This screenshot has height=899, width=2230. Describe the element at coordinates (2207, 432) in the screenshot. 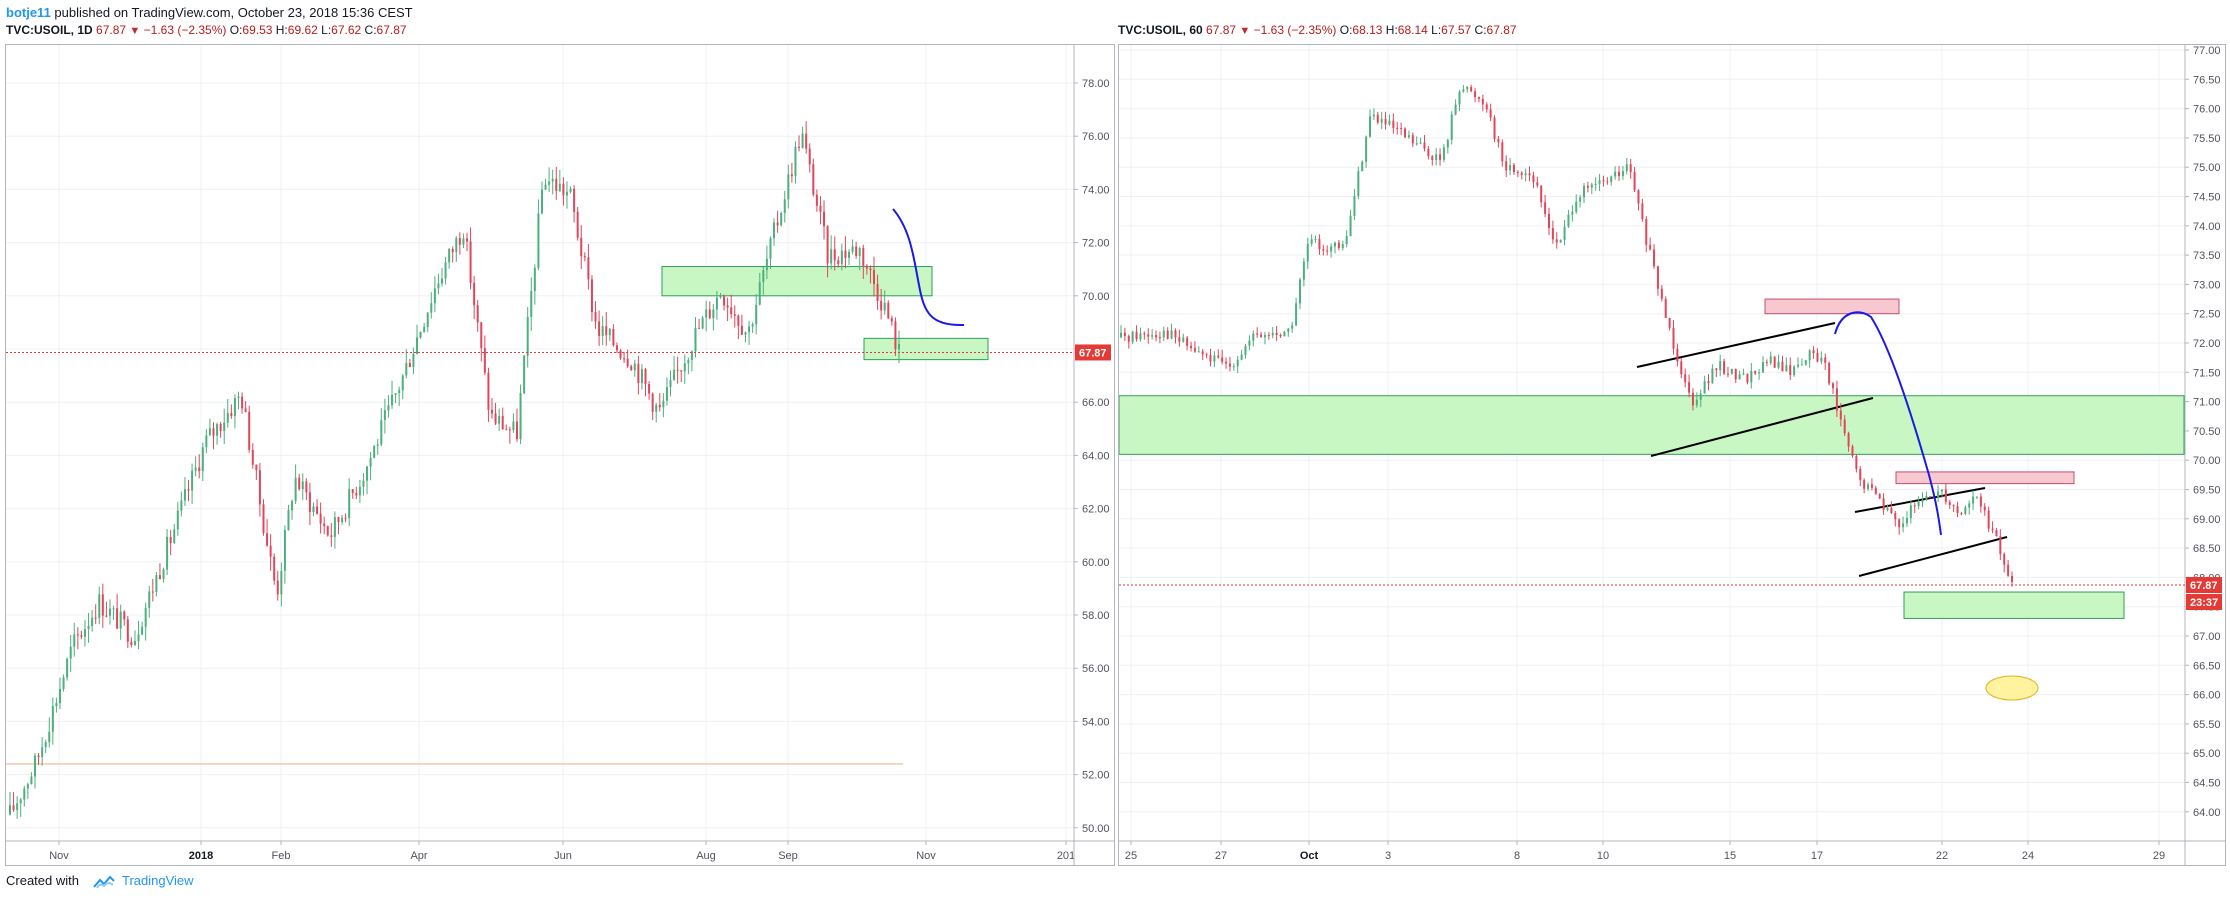

I see `y-tick-label: 70.50` at that location.